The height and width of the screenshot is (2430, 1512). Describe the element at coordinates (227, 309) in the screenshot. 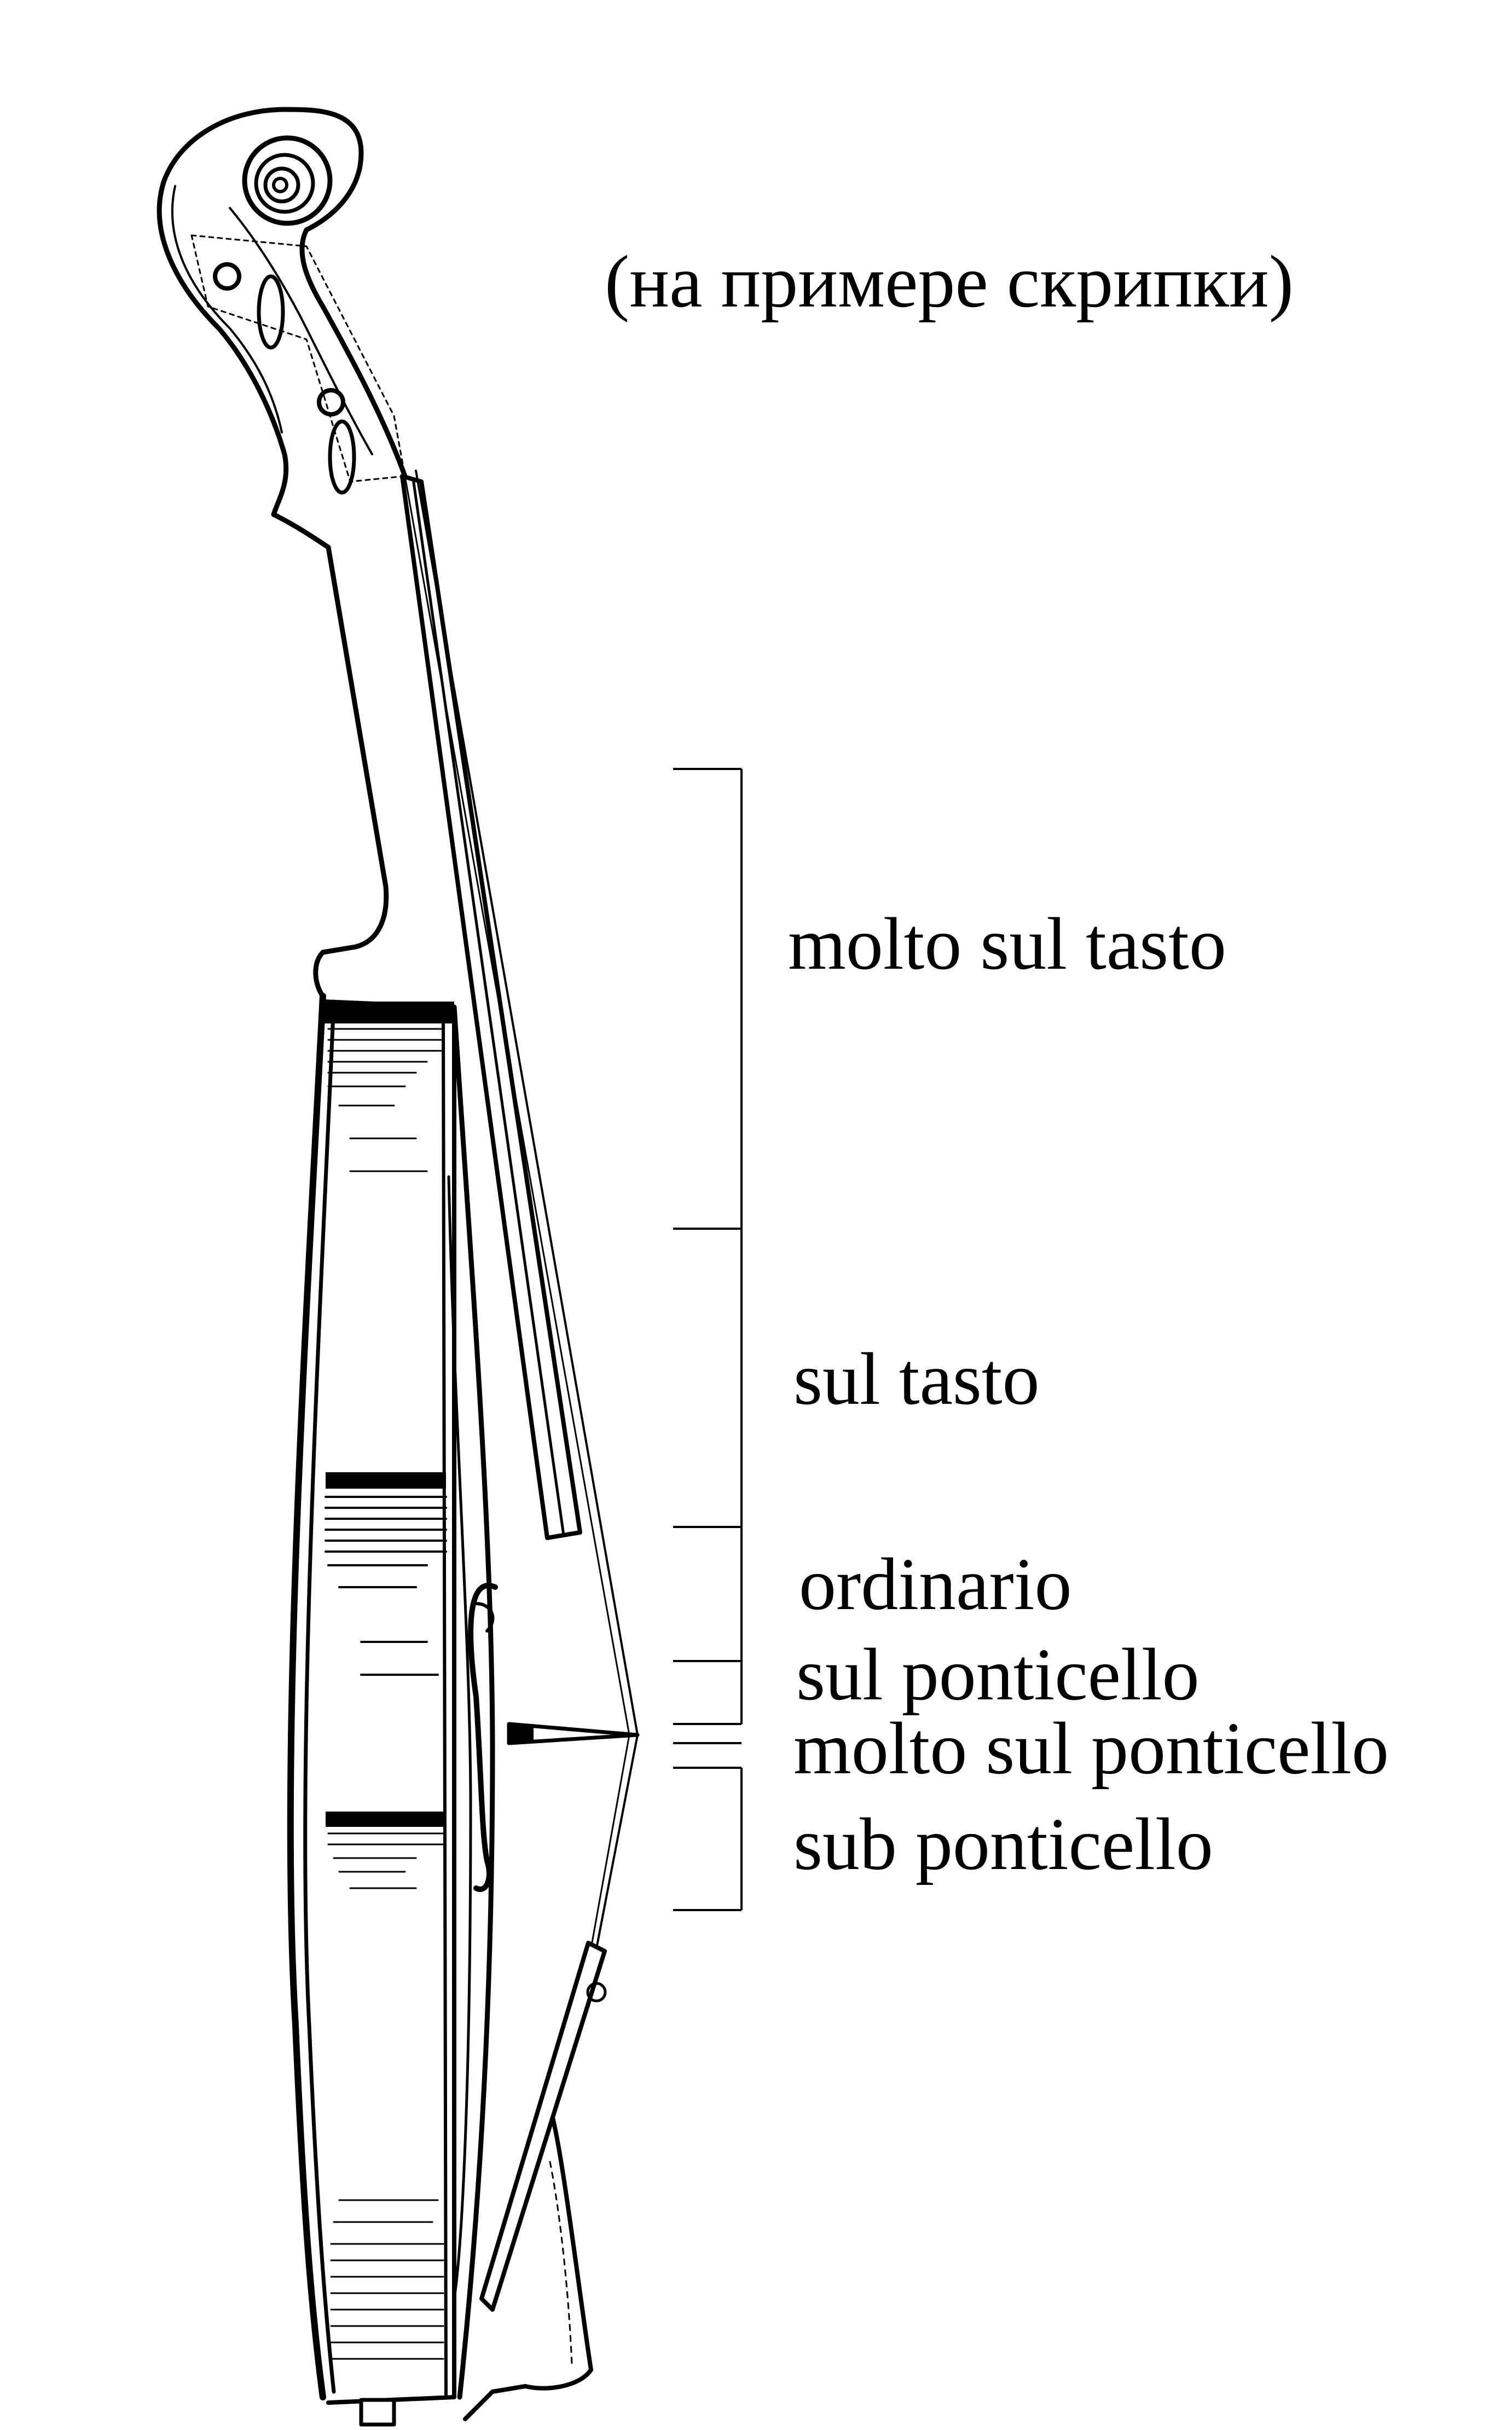

I see `scroll-inner-edge` at that location.